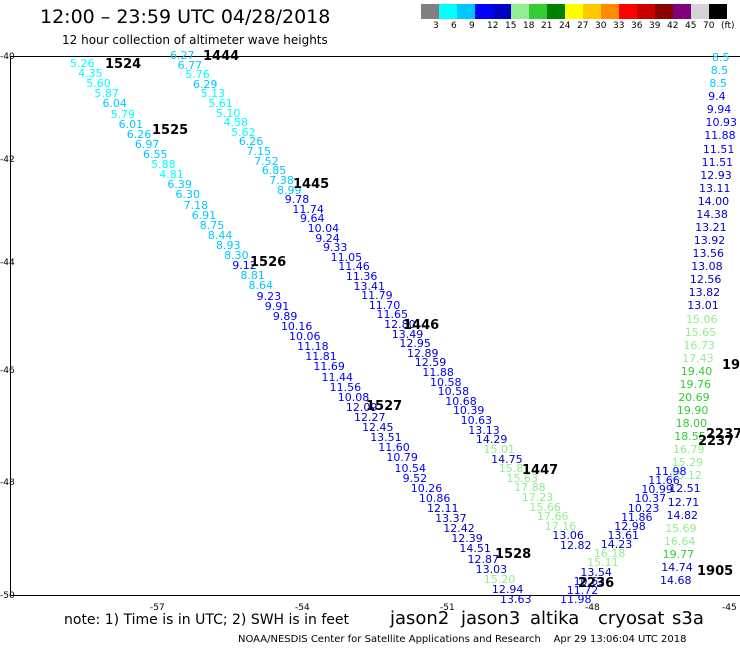 Image resolution: width=740 pixels, height=650 pixels. What do you see at coordinates (454, 26) in the screenshot?
I see `color-scale-label: 6` at bounding box center [454, 26].